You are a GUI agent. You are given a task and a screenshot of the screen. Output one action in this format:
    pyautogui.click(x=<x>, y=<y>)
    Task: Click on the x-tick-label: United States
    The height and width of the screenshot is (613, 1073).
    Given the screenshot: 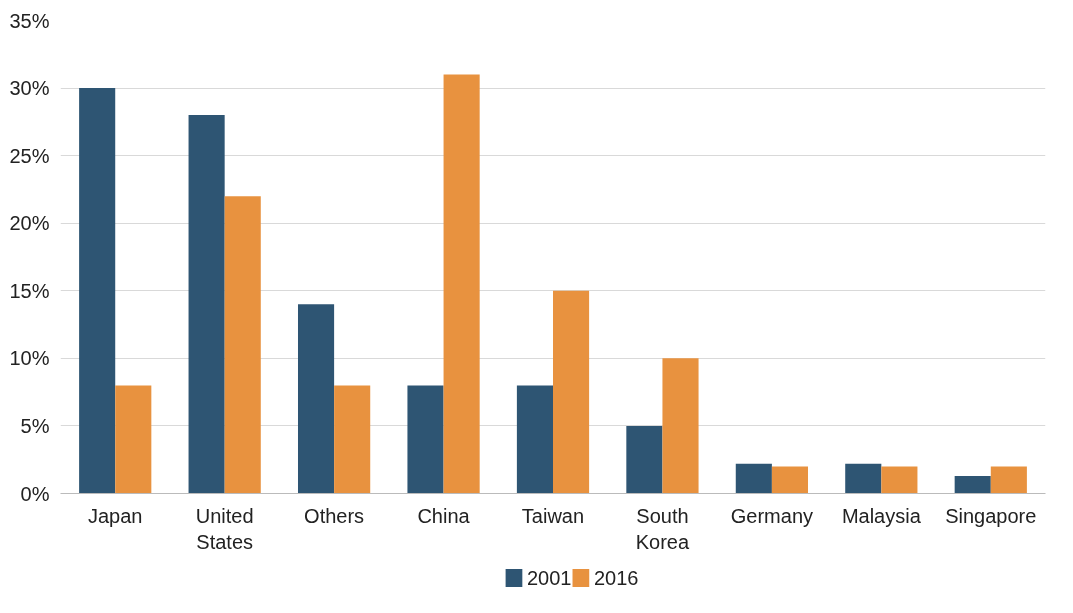 What is the action you would take?
    pyautogui.click(x=224, y=528)
    